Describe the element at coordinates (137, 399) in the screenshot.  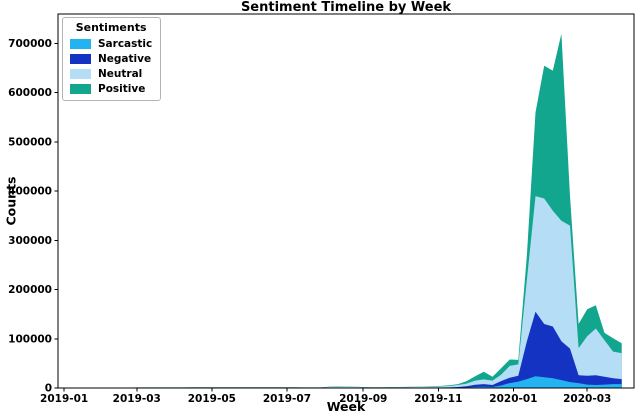
I see `x-tick-label: 2019-03` at that location.